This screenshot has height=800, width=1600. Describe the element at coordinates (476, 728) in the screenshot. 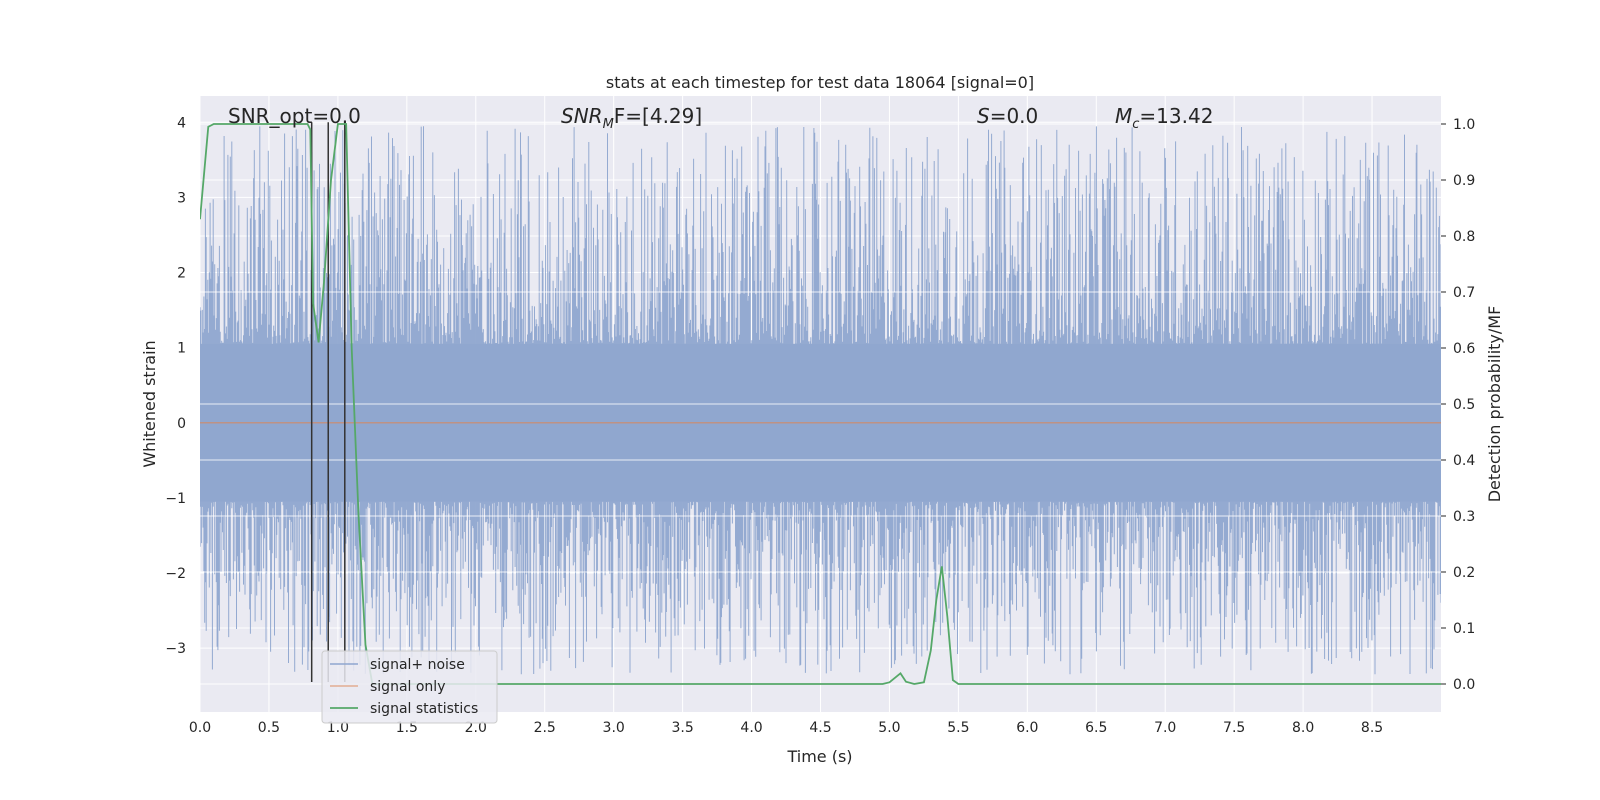

I see `x-tick-label: 2.0` at that location.